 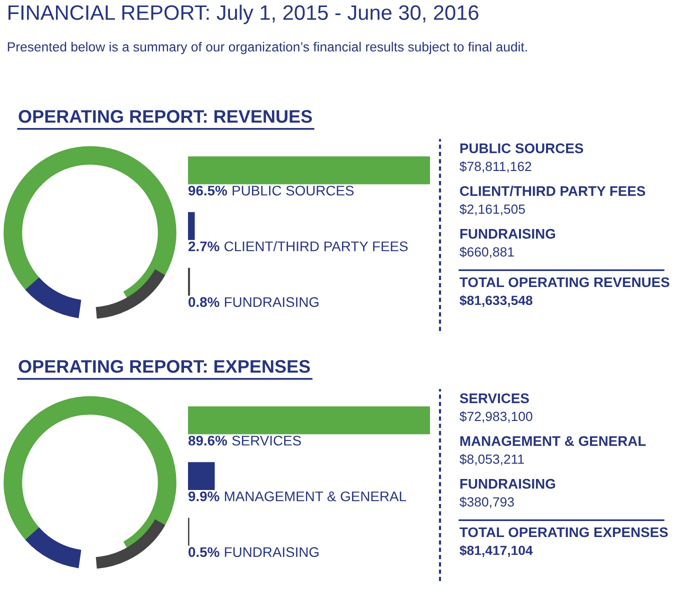 What do you see at coordinates (496, 417) in the screenshot?
I see `text: $72,983,100` at bounding box center [496, 417].